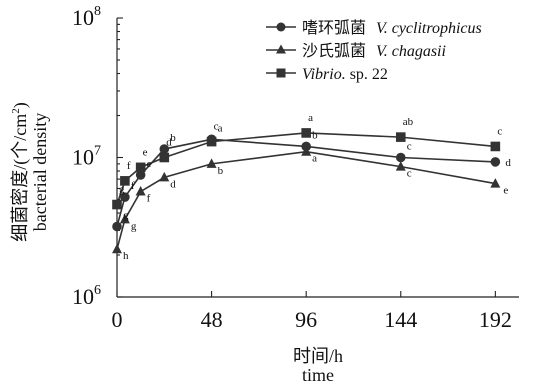  What do you see at coordinates (122, 190) in the screenshot?
I see `significance-label-square: g` at bounding box center [122, 190].